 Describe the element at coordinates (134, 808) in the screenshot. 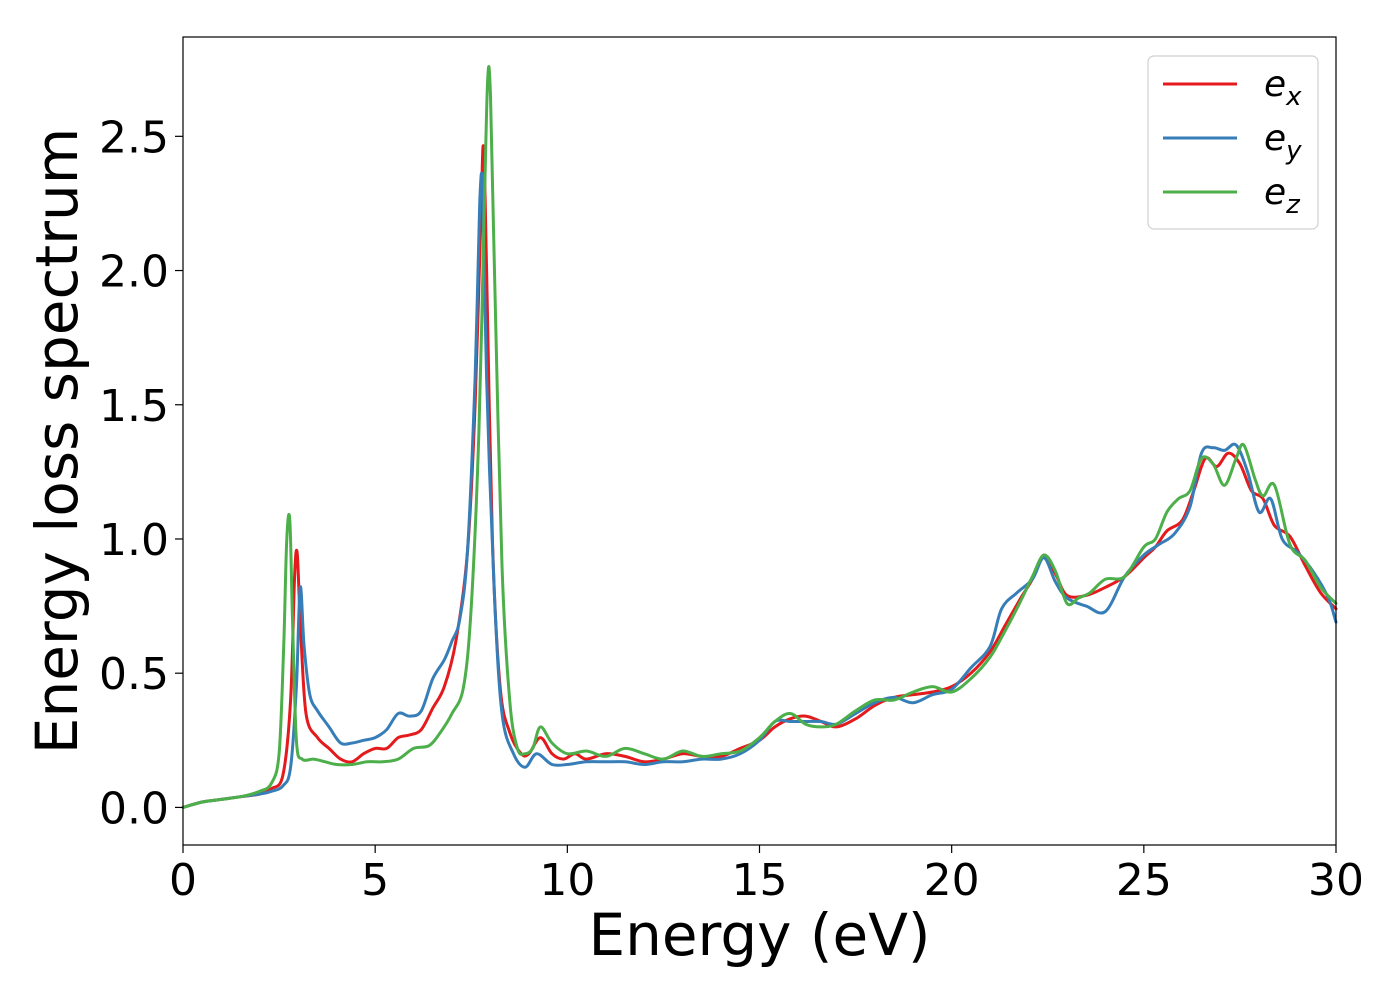

I see `y-tick-label: 0.0` at that location.